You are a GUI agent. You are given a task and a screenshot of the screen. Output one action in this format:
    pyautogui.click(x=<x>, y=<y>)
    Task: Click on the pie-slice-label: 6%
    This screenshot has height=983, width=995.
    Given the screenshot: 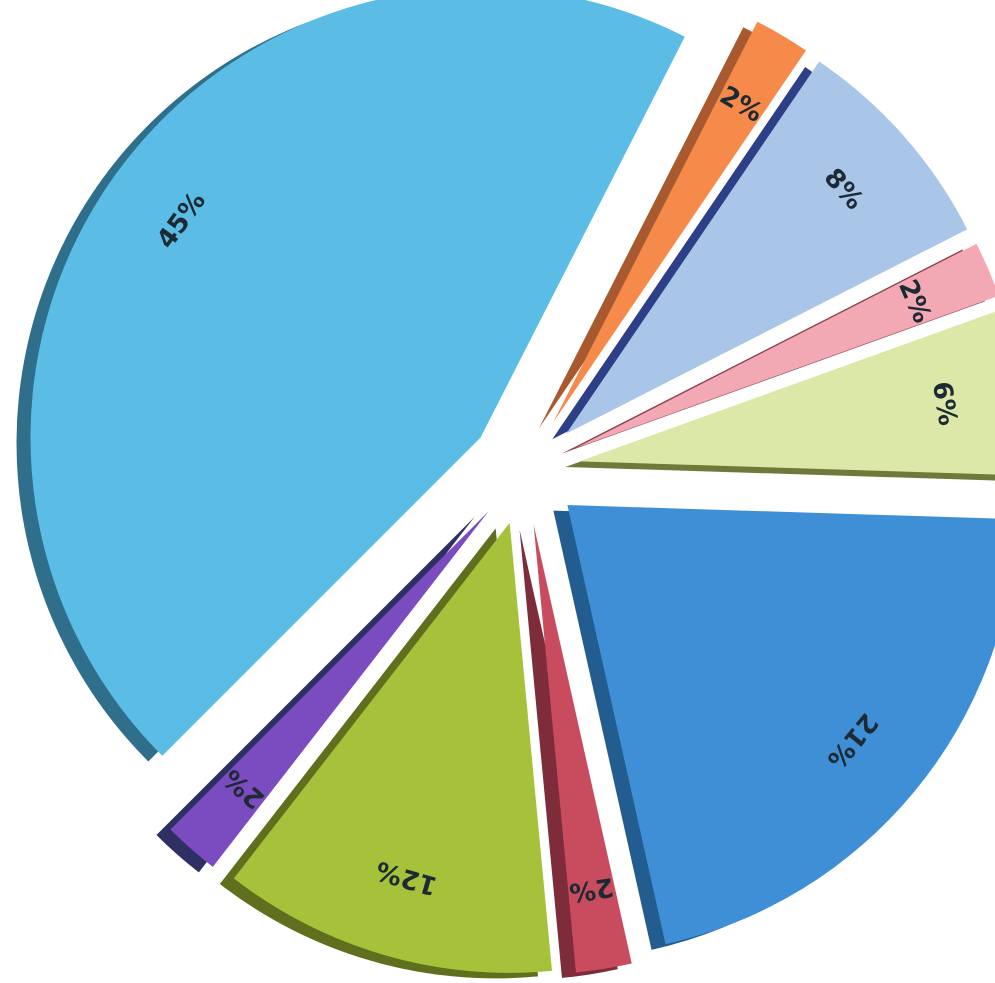 What is the action you would take?
    pyautogui.click(x=944, y=403)
    